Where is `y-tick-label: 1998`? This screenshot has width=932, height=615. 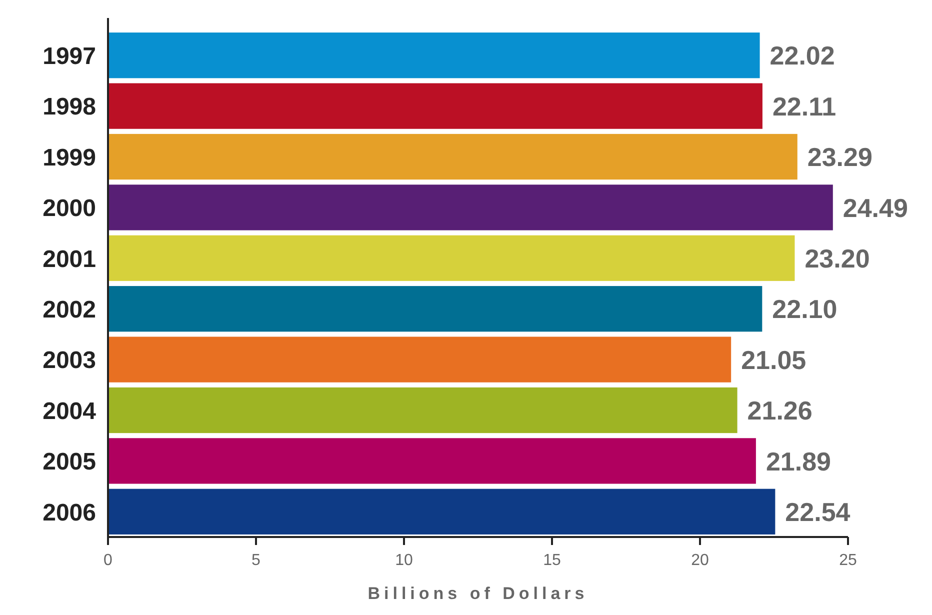 y-tick-label: 1998 is located at coordinates (69, 107).